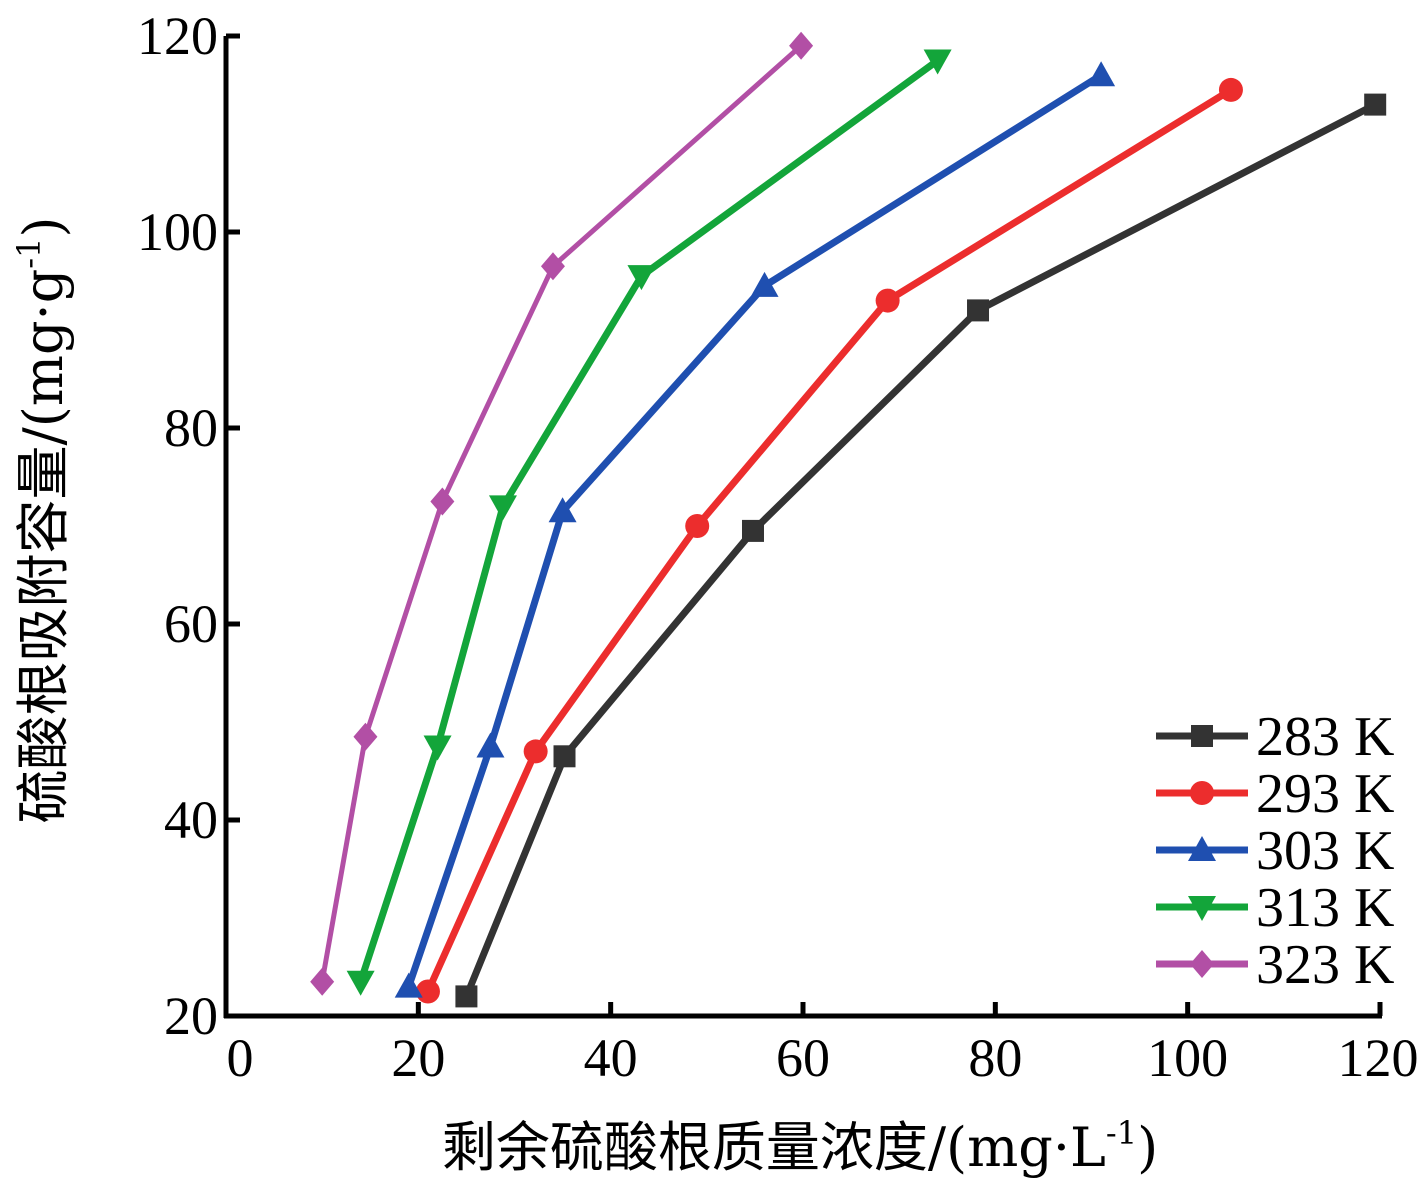 The width and height of the screenshot is (1417, 1181). I want to click on x-tick-label: 60, so click(803, 1058).